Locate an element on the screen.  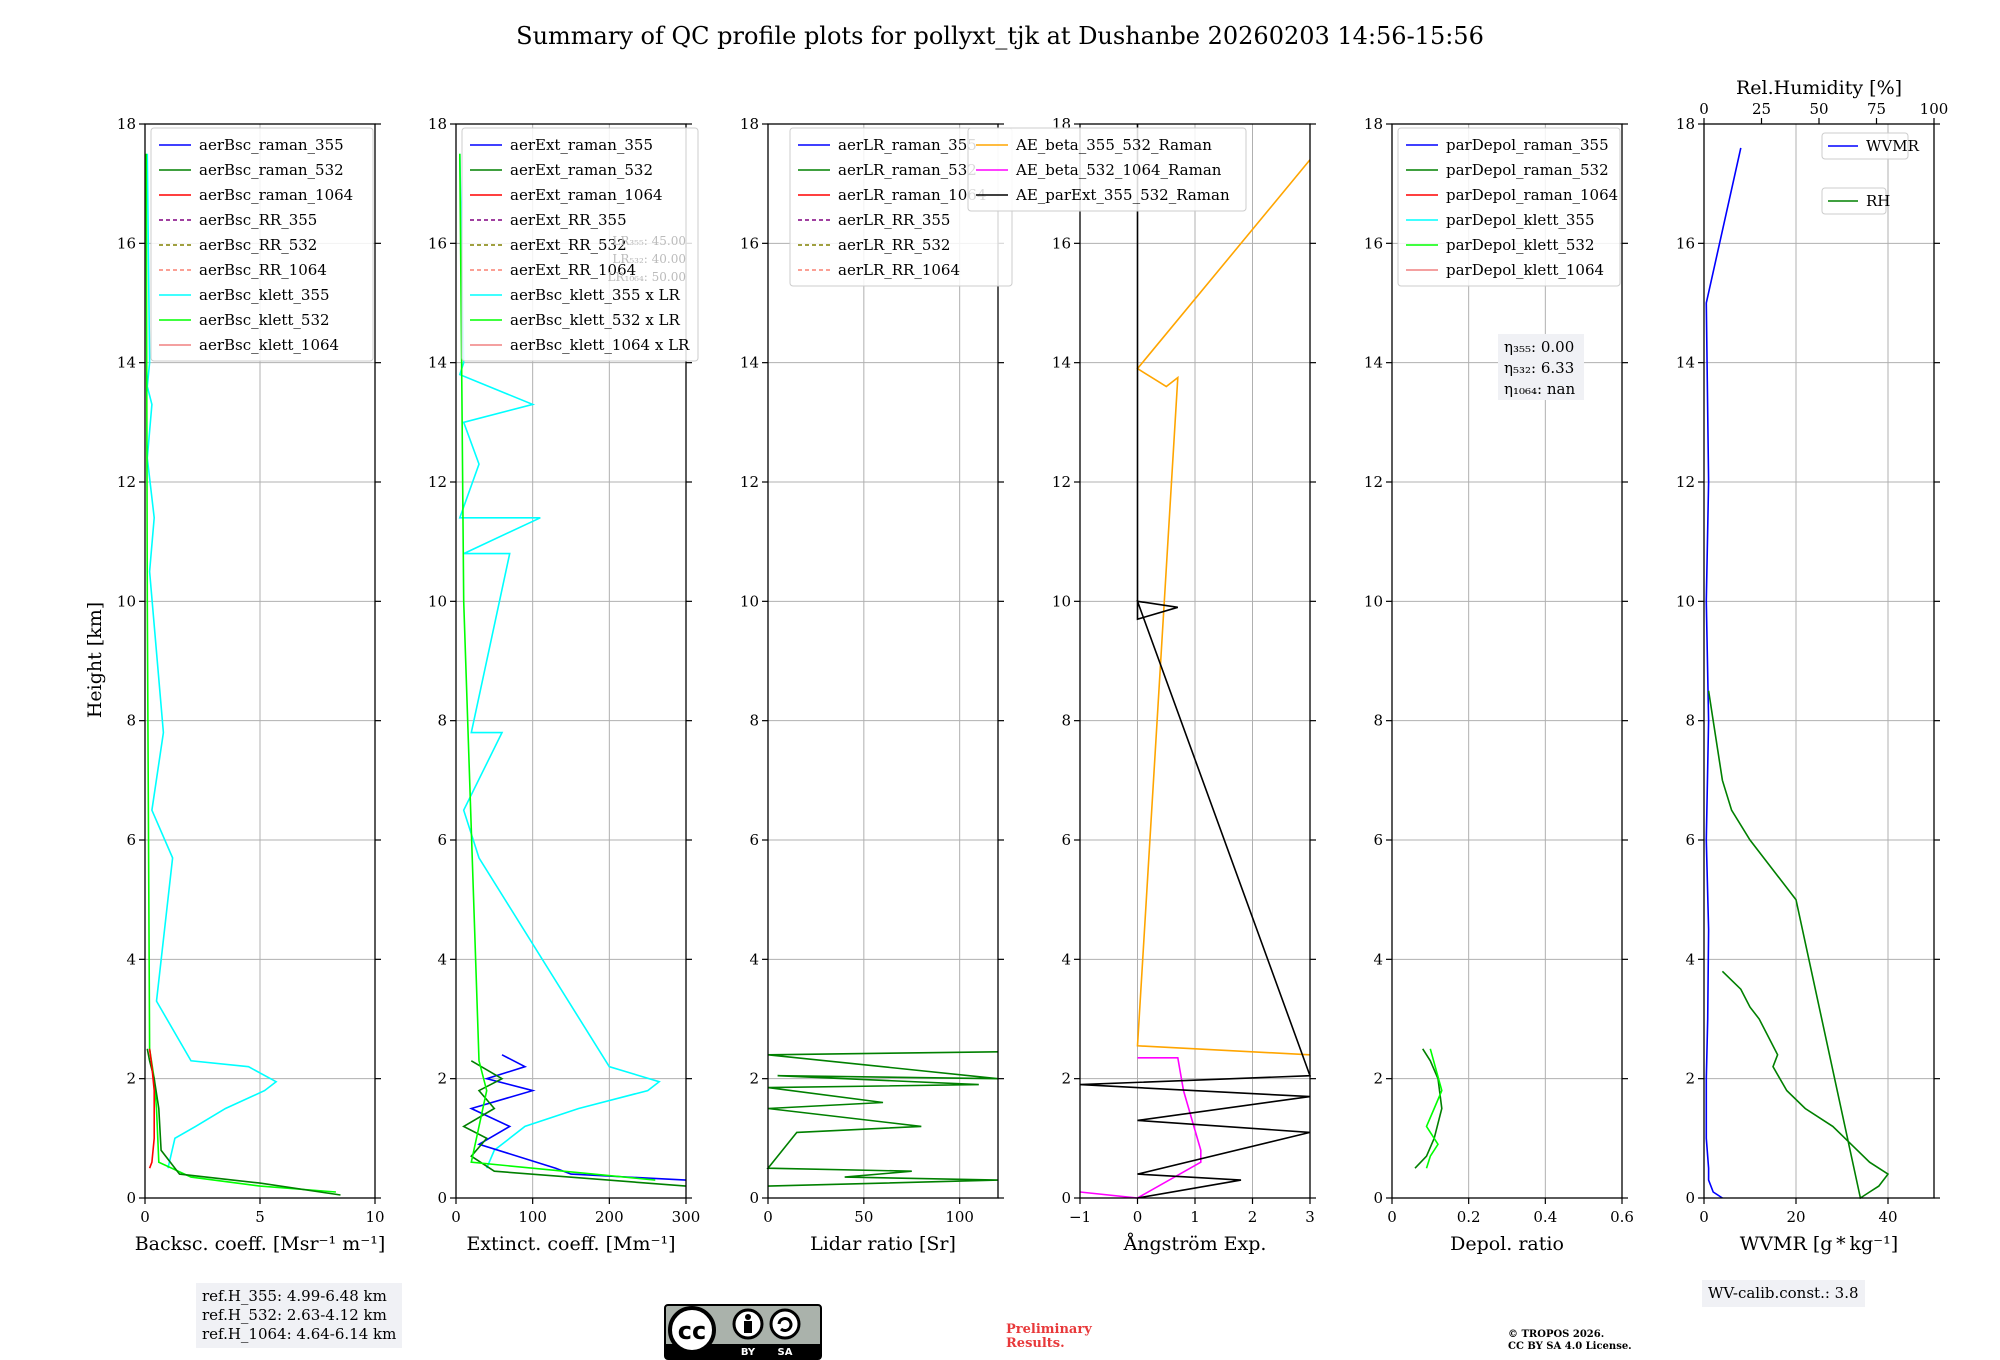
lidar-ratio-note: LR₃₅₅: 45.00 is located at coordinates (649, 241).